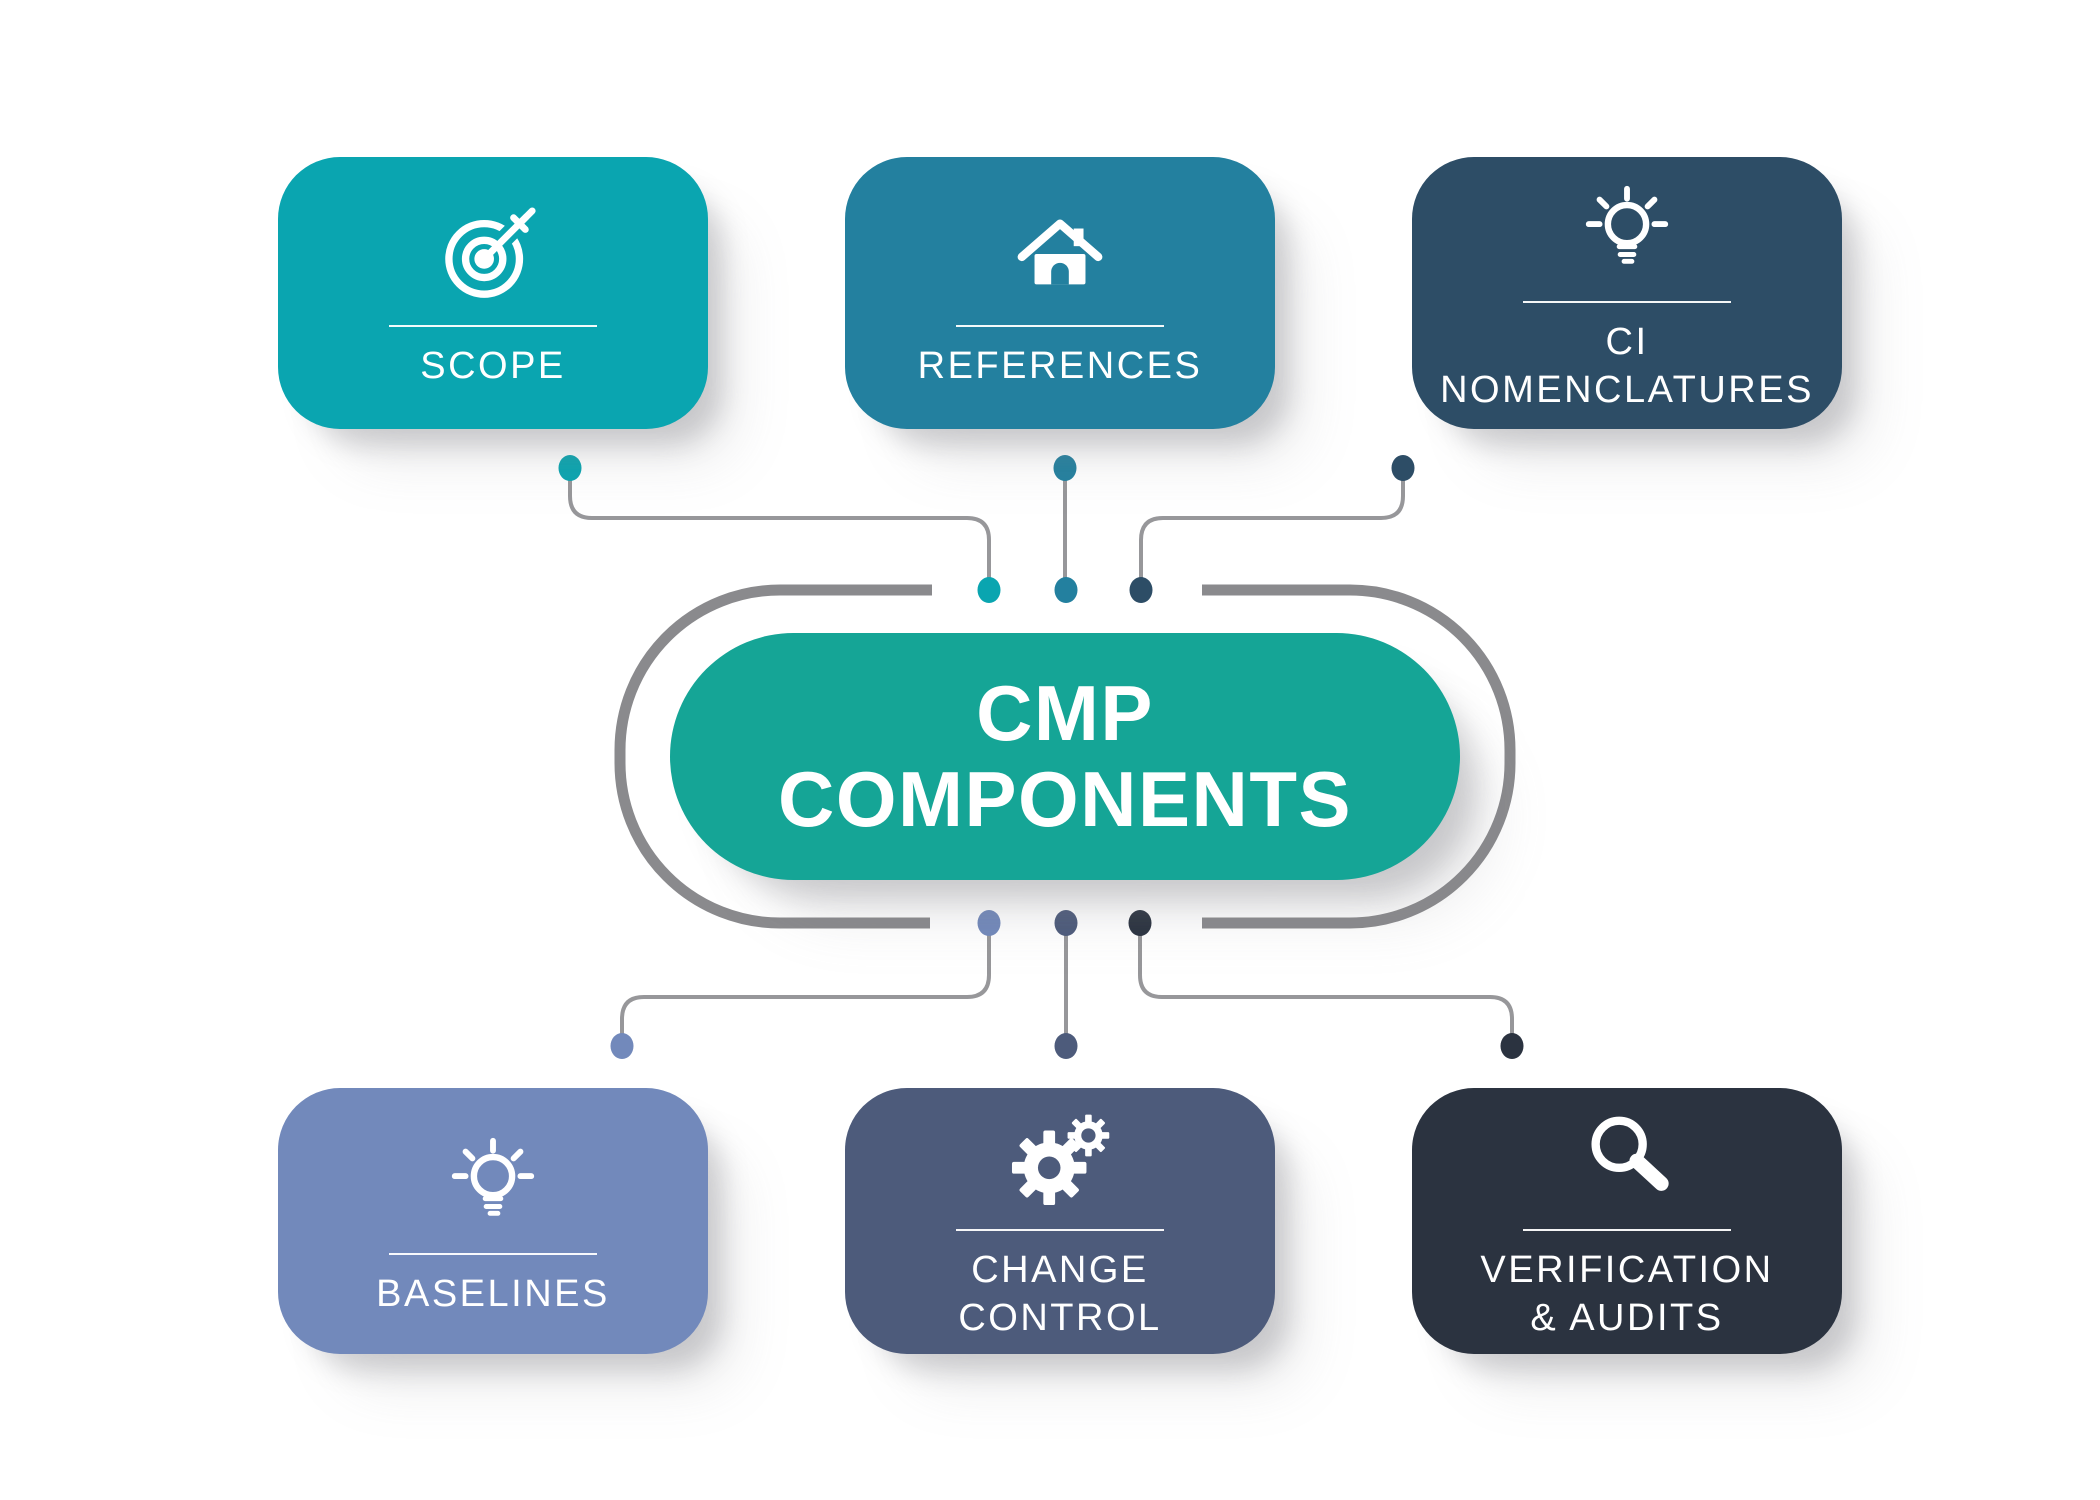 The width and height of the screenshot is (2100, 1500). Describe the element at coordinates (1141, 590) in the screenshot. I see `dot-ring-top-ci` at that location.